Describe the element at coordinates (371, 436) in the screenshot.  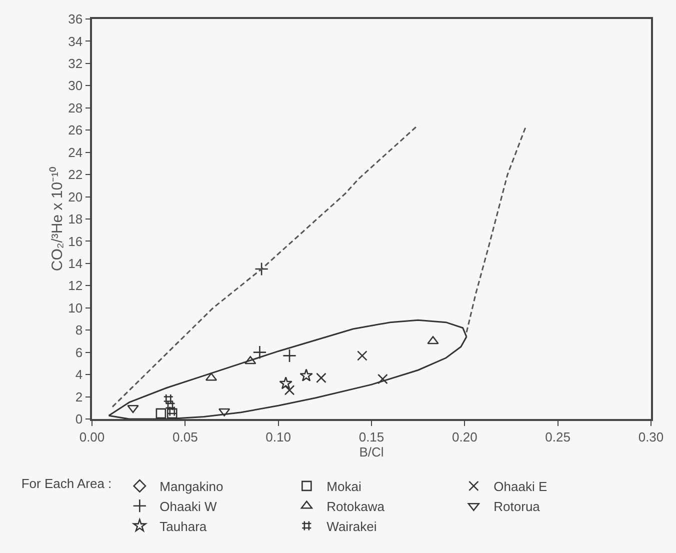
I see `x-tick-label: 0.15` at that location.